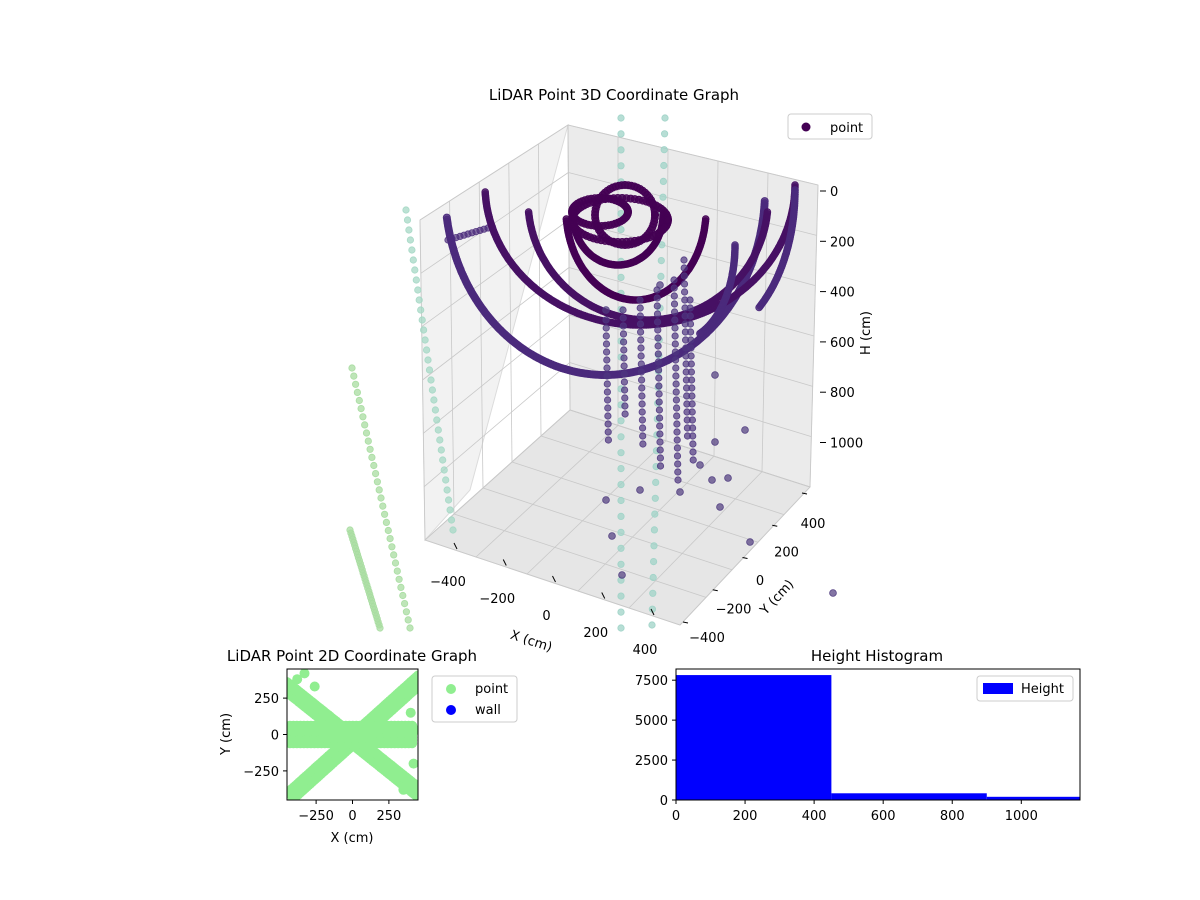 The image size is (1200, 900). What do you see at coordinates (322, 758) in the screenshot?
I see `ticks-2d: −250 0 250 250 0 −250` at bounding box center [322, 758].